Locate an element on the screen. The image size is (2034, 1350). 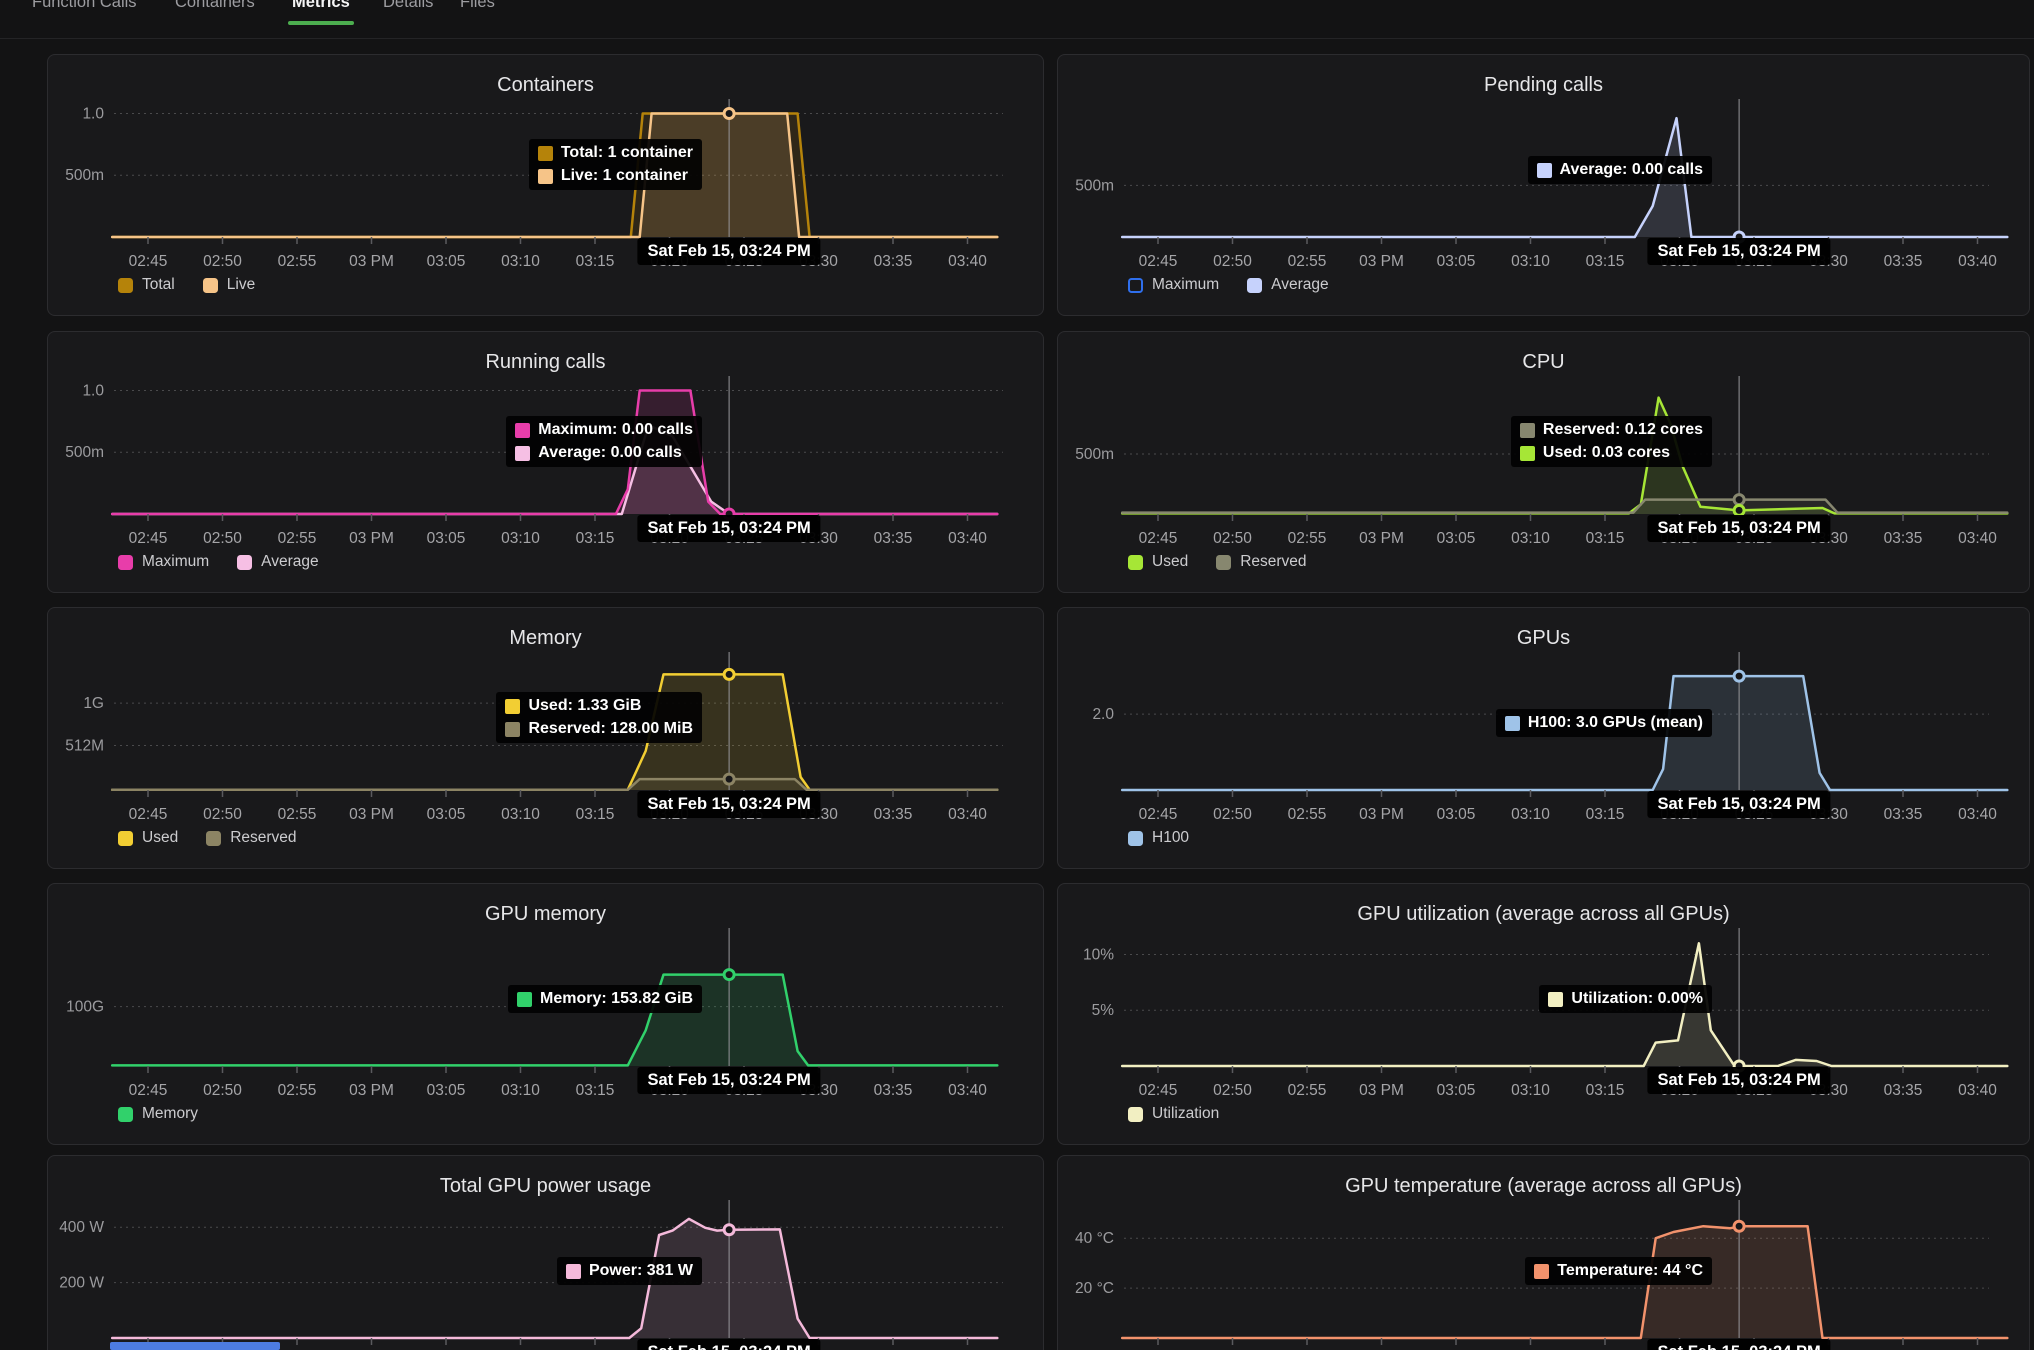
legend-item-utilization: Utilization is located at coordinates (1173, 1114).